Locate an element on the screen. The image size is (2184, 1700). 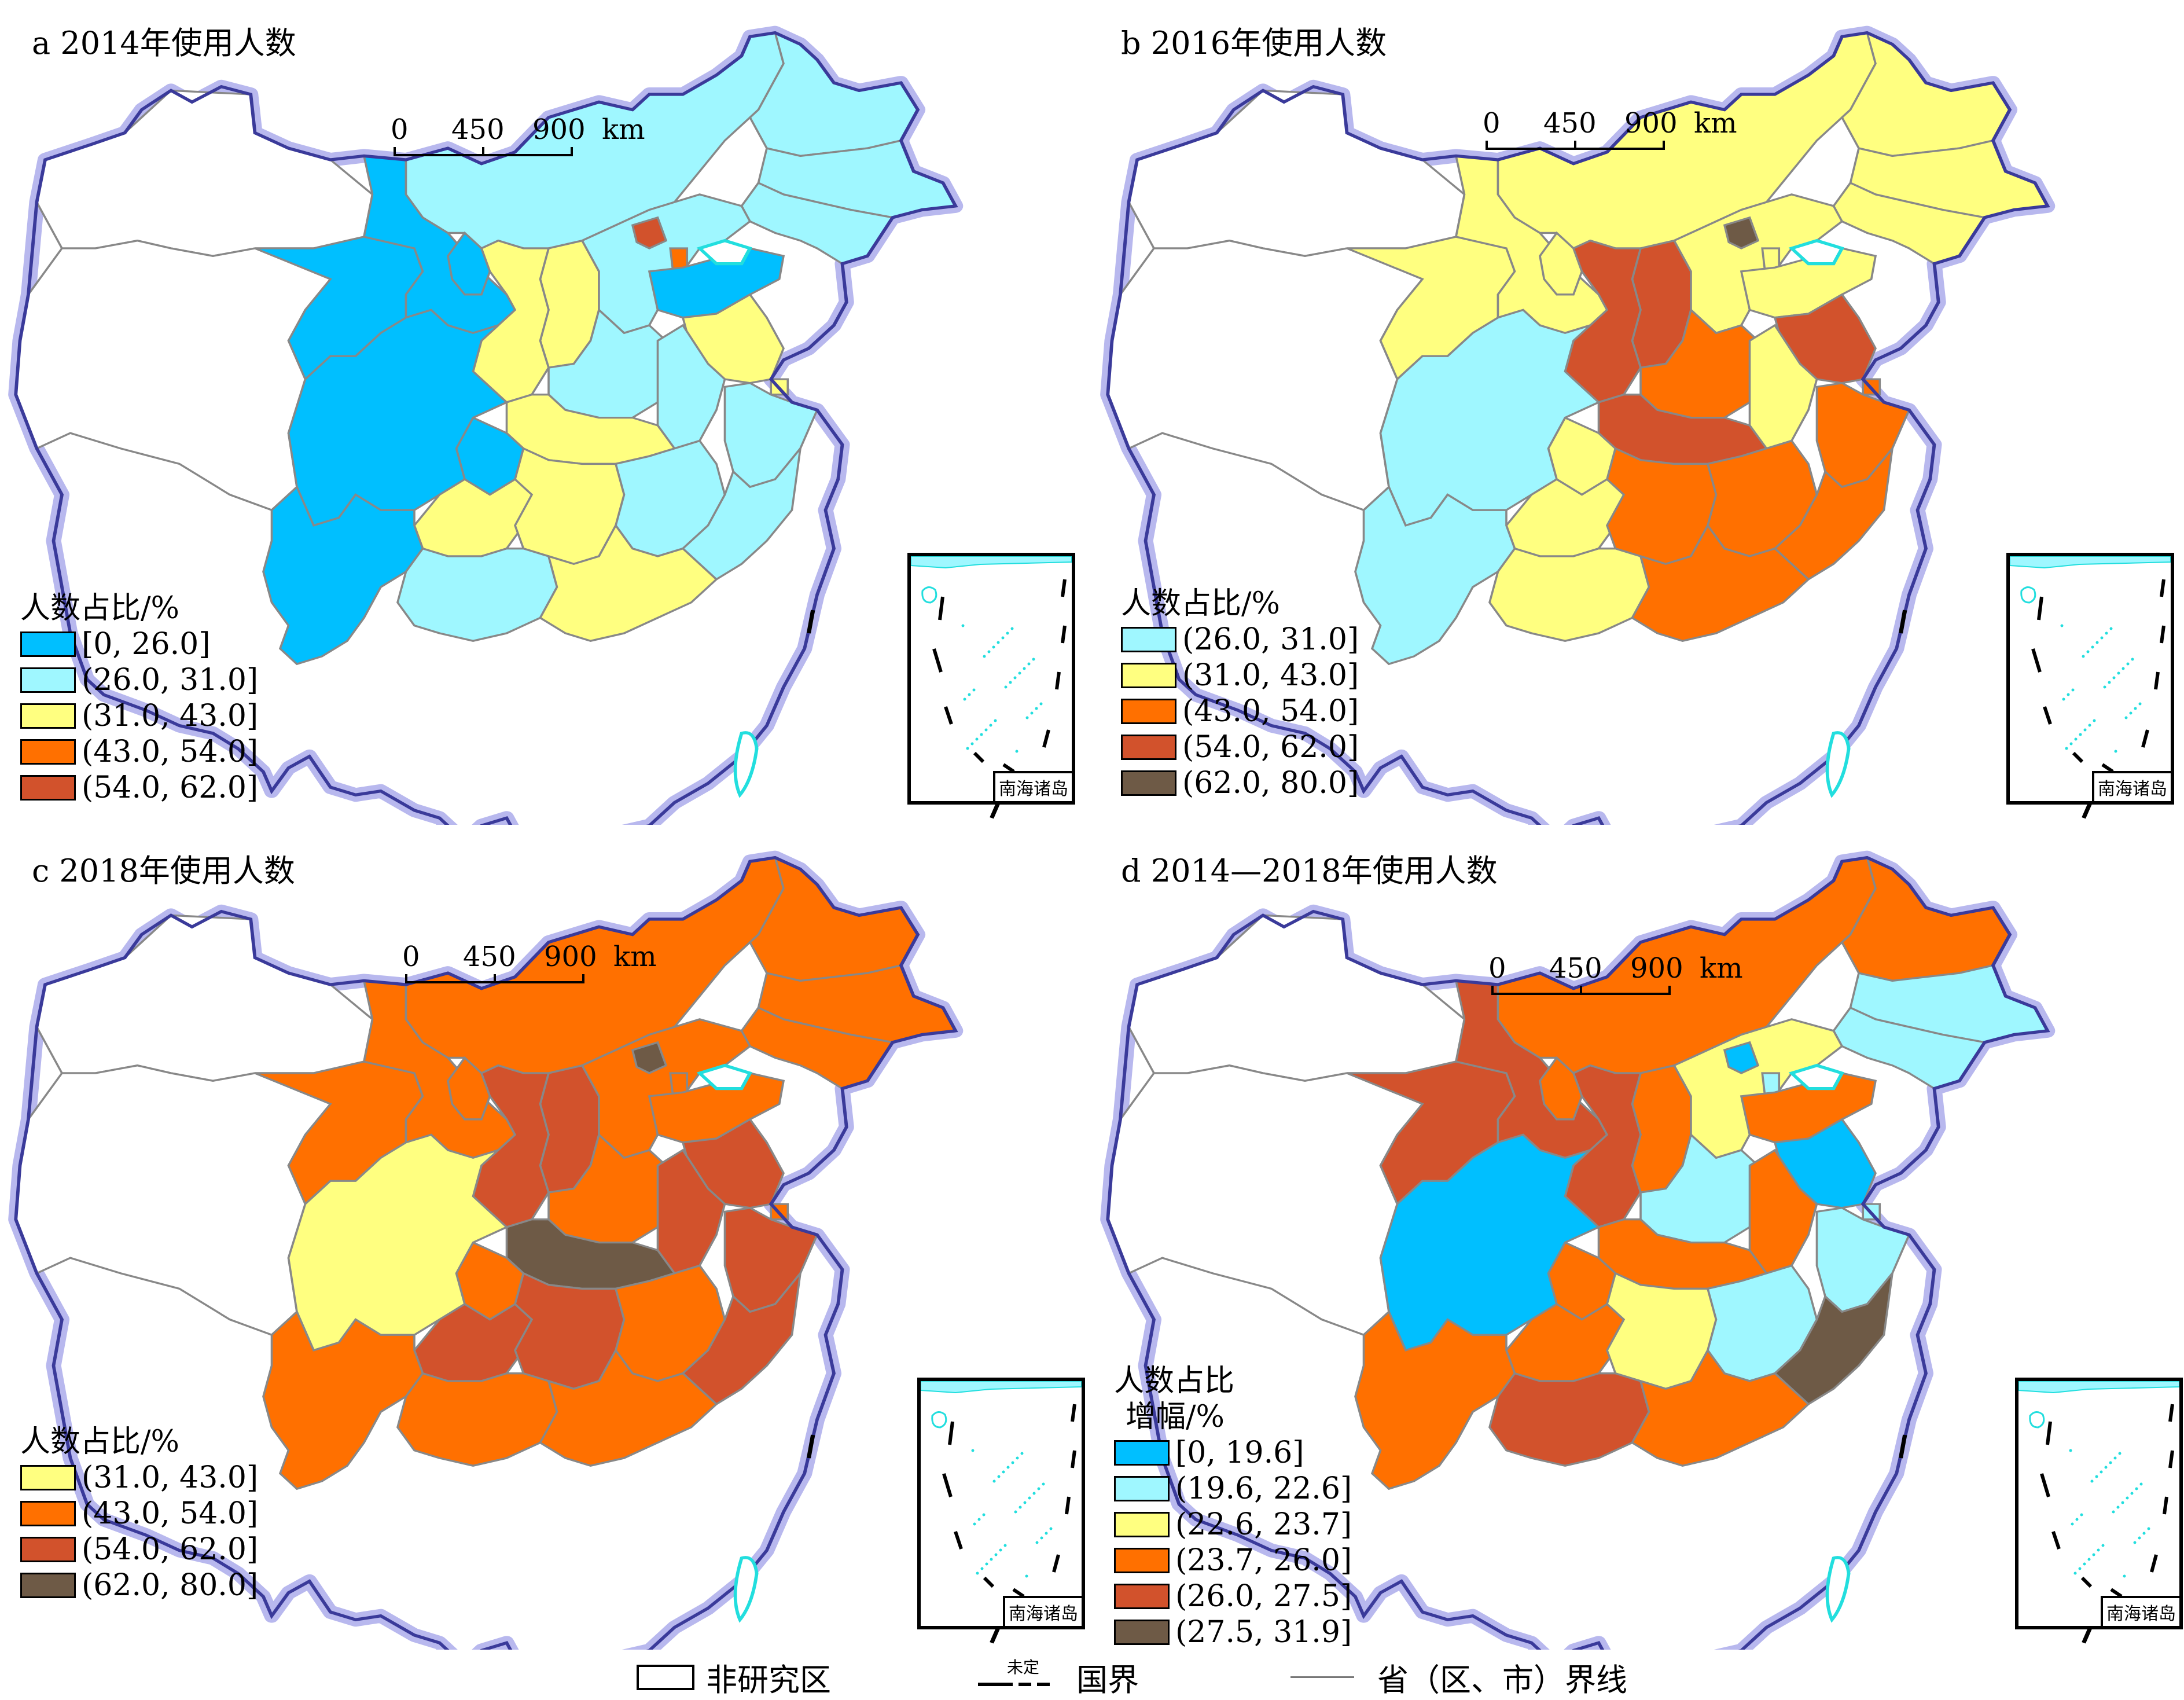
legend-item: (26.0, 31.0] is located at coordinates (1240, 640).